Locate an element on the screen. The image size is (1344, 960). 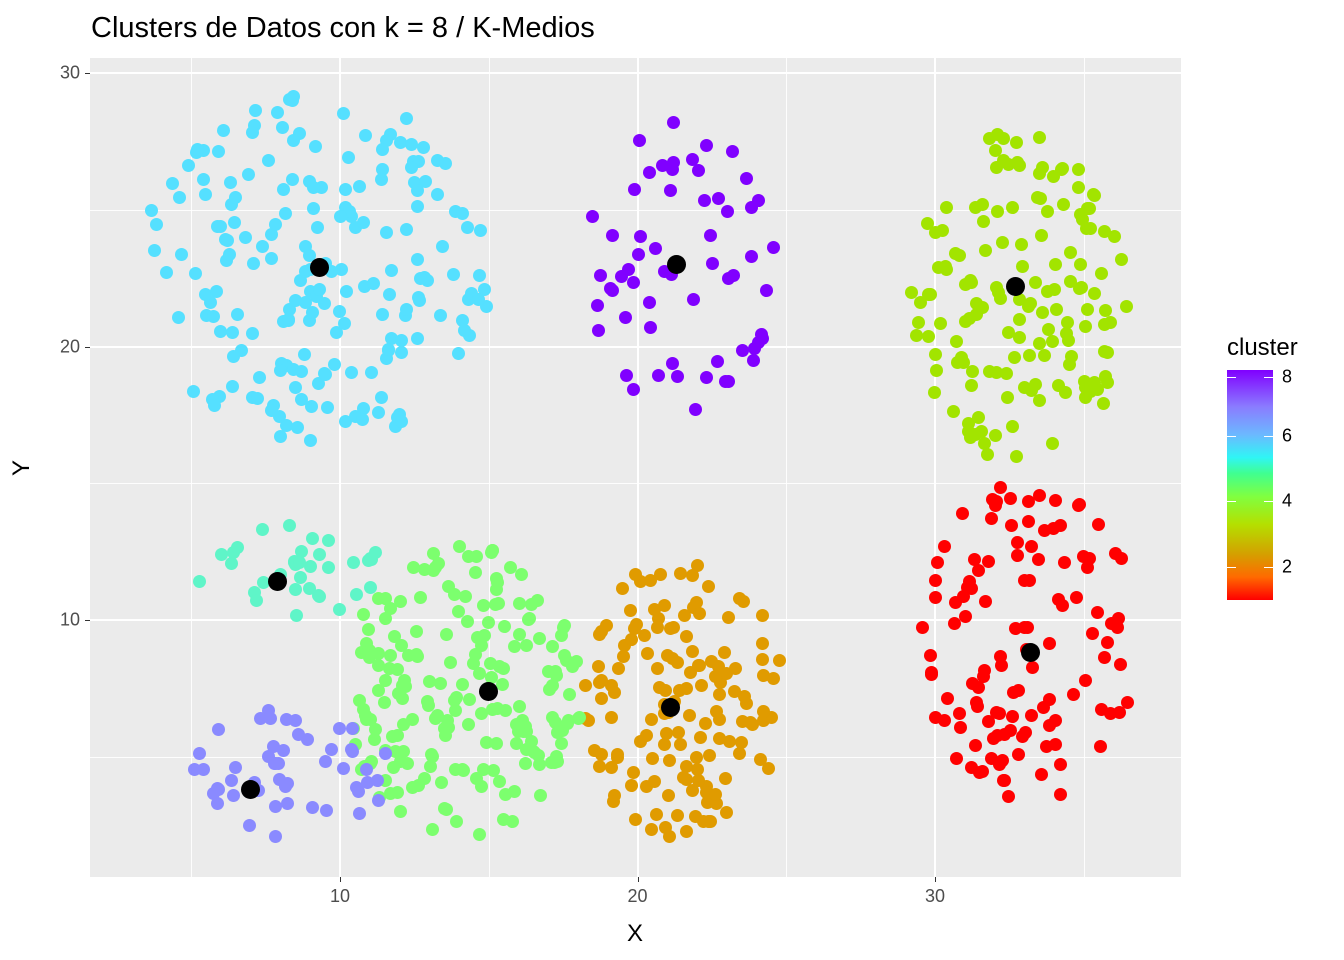
legend-tick is located at coordinates (1231, 436).